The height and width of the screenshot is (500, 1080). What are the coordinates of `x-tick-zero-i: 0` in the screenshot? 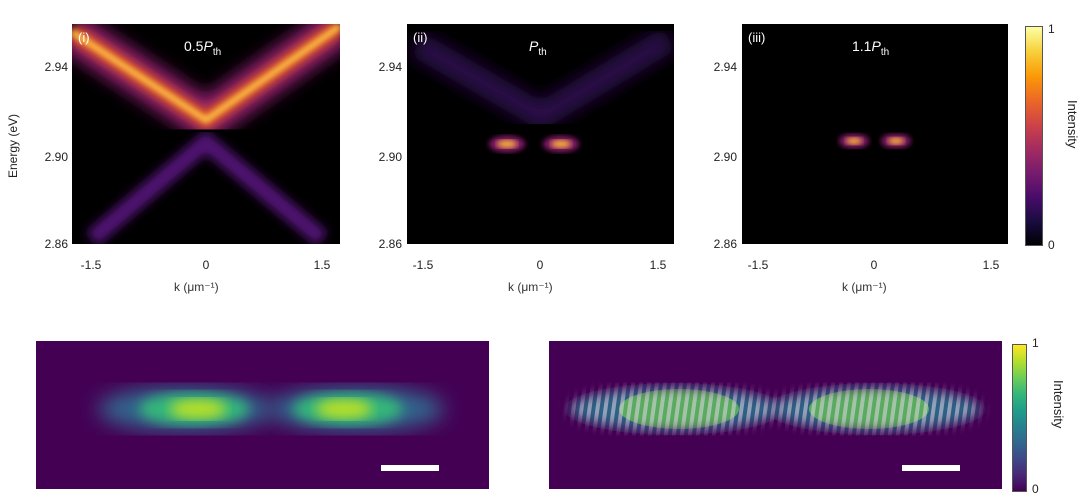 It's located at (206, 265).